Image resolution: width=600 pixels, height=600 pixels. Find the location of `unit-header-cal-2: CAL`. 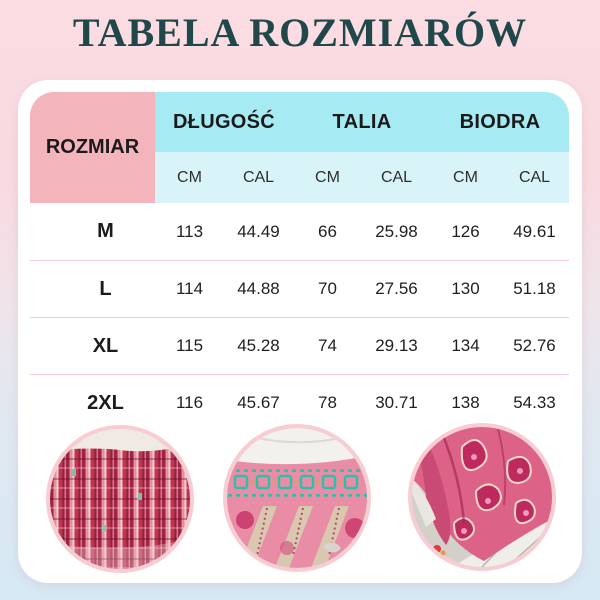

unit-header-cal-2: CAL is located at coordinates (396, 177).